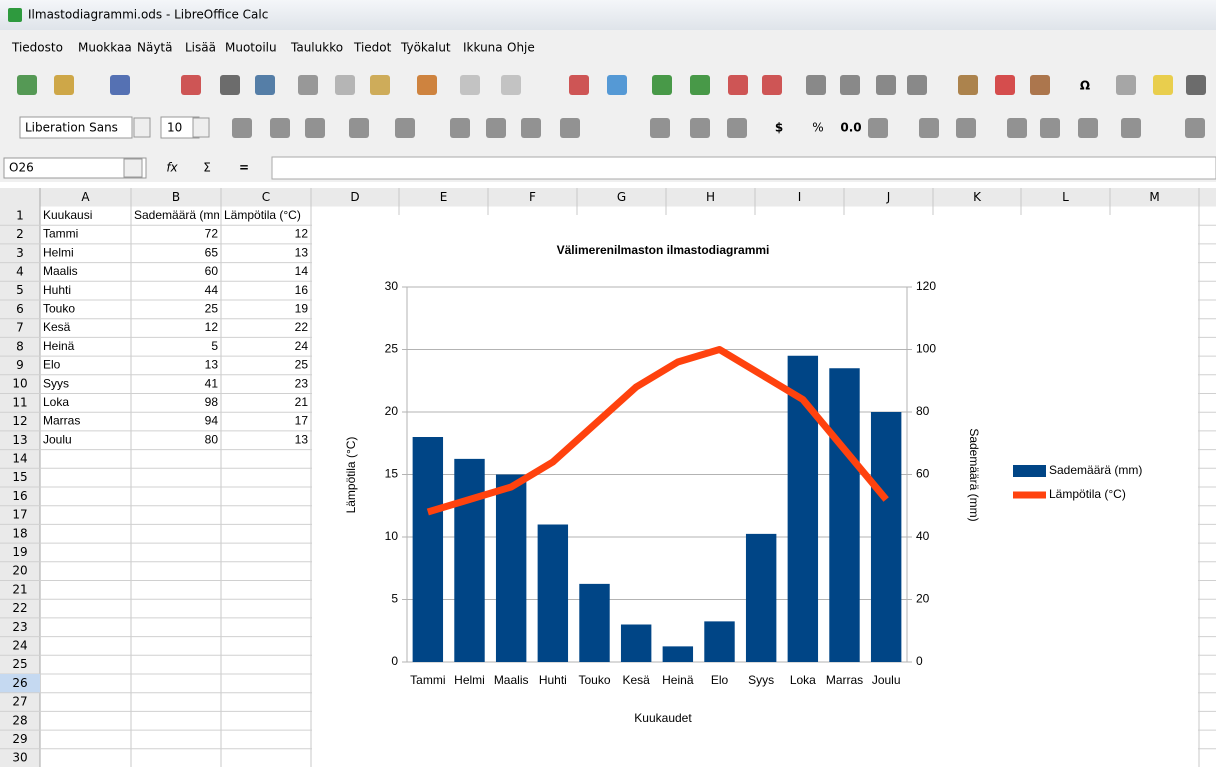  Describe the element at coordinates (212, 234) in the screenshot. I see `cell: 72` at that location.